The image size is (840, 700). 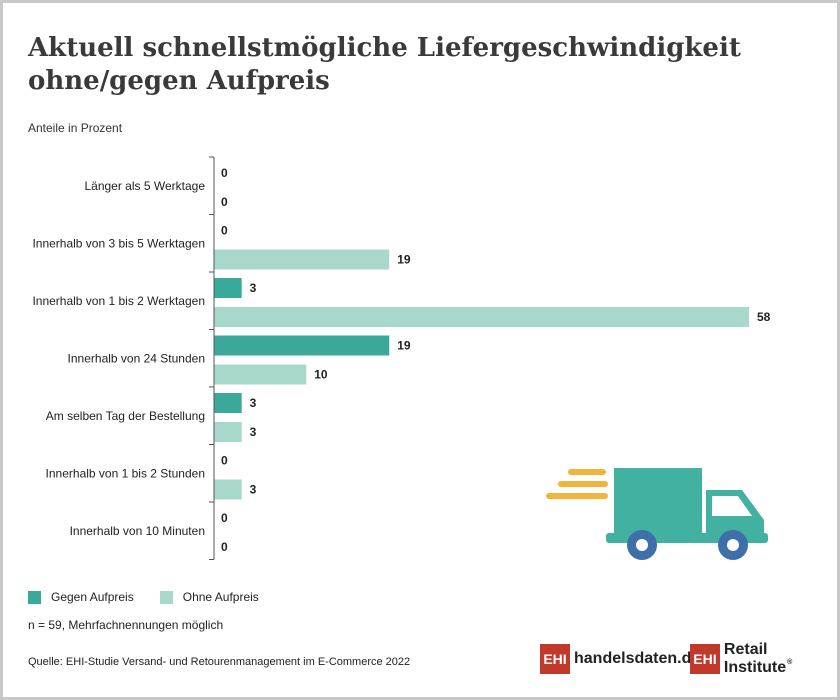 I want to click on value-label-gegen: 19, so click(x=404, y=346).